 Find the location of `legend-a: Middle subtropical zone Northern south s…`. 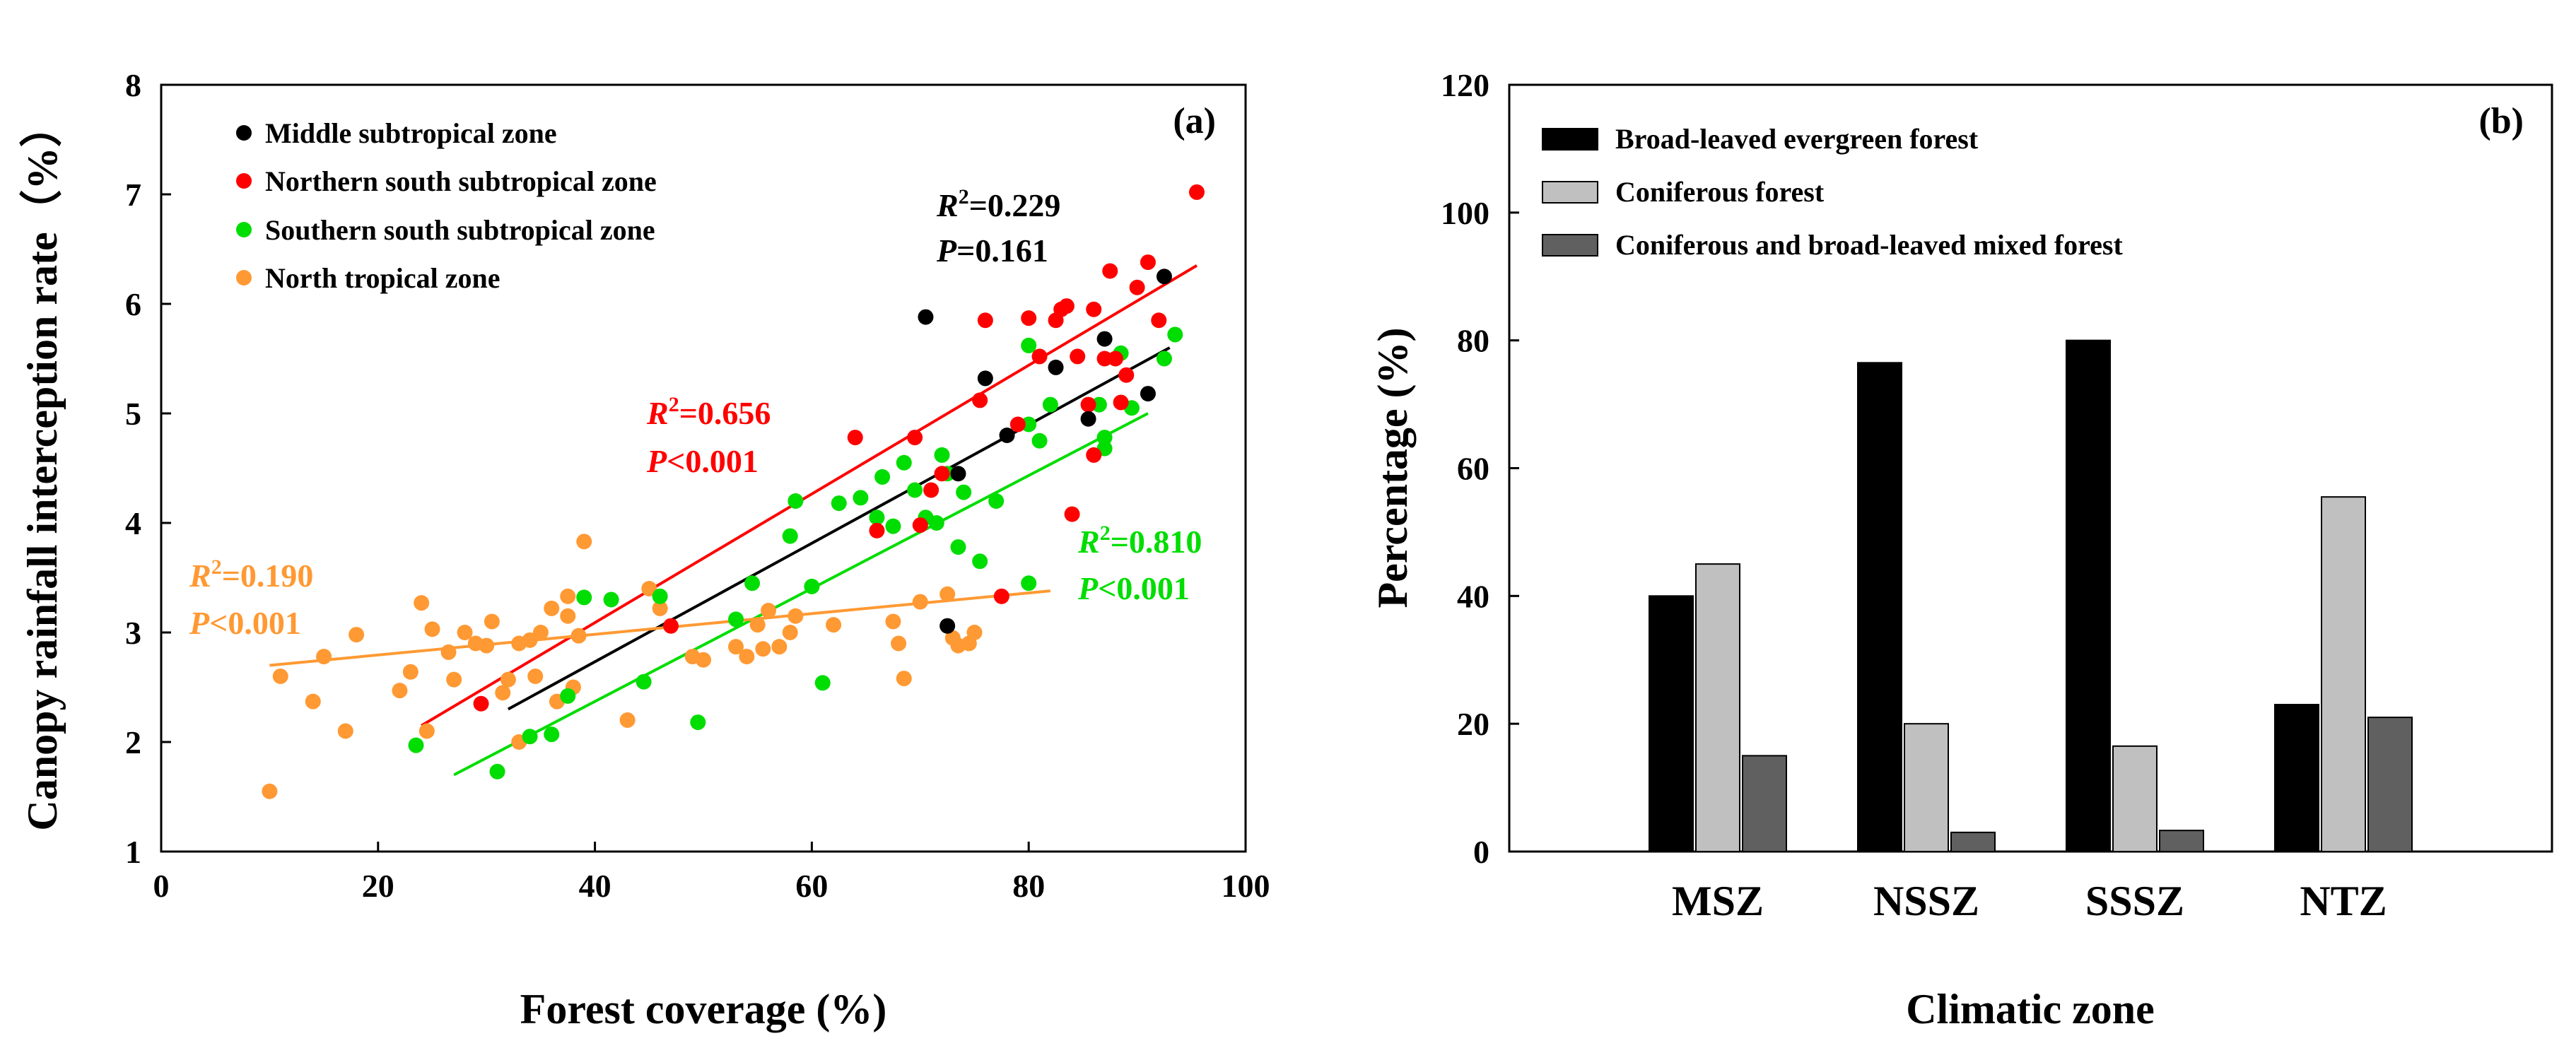

legend-a: Middle subtropical zone Northern south s… is located at coordinates (446, 205).